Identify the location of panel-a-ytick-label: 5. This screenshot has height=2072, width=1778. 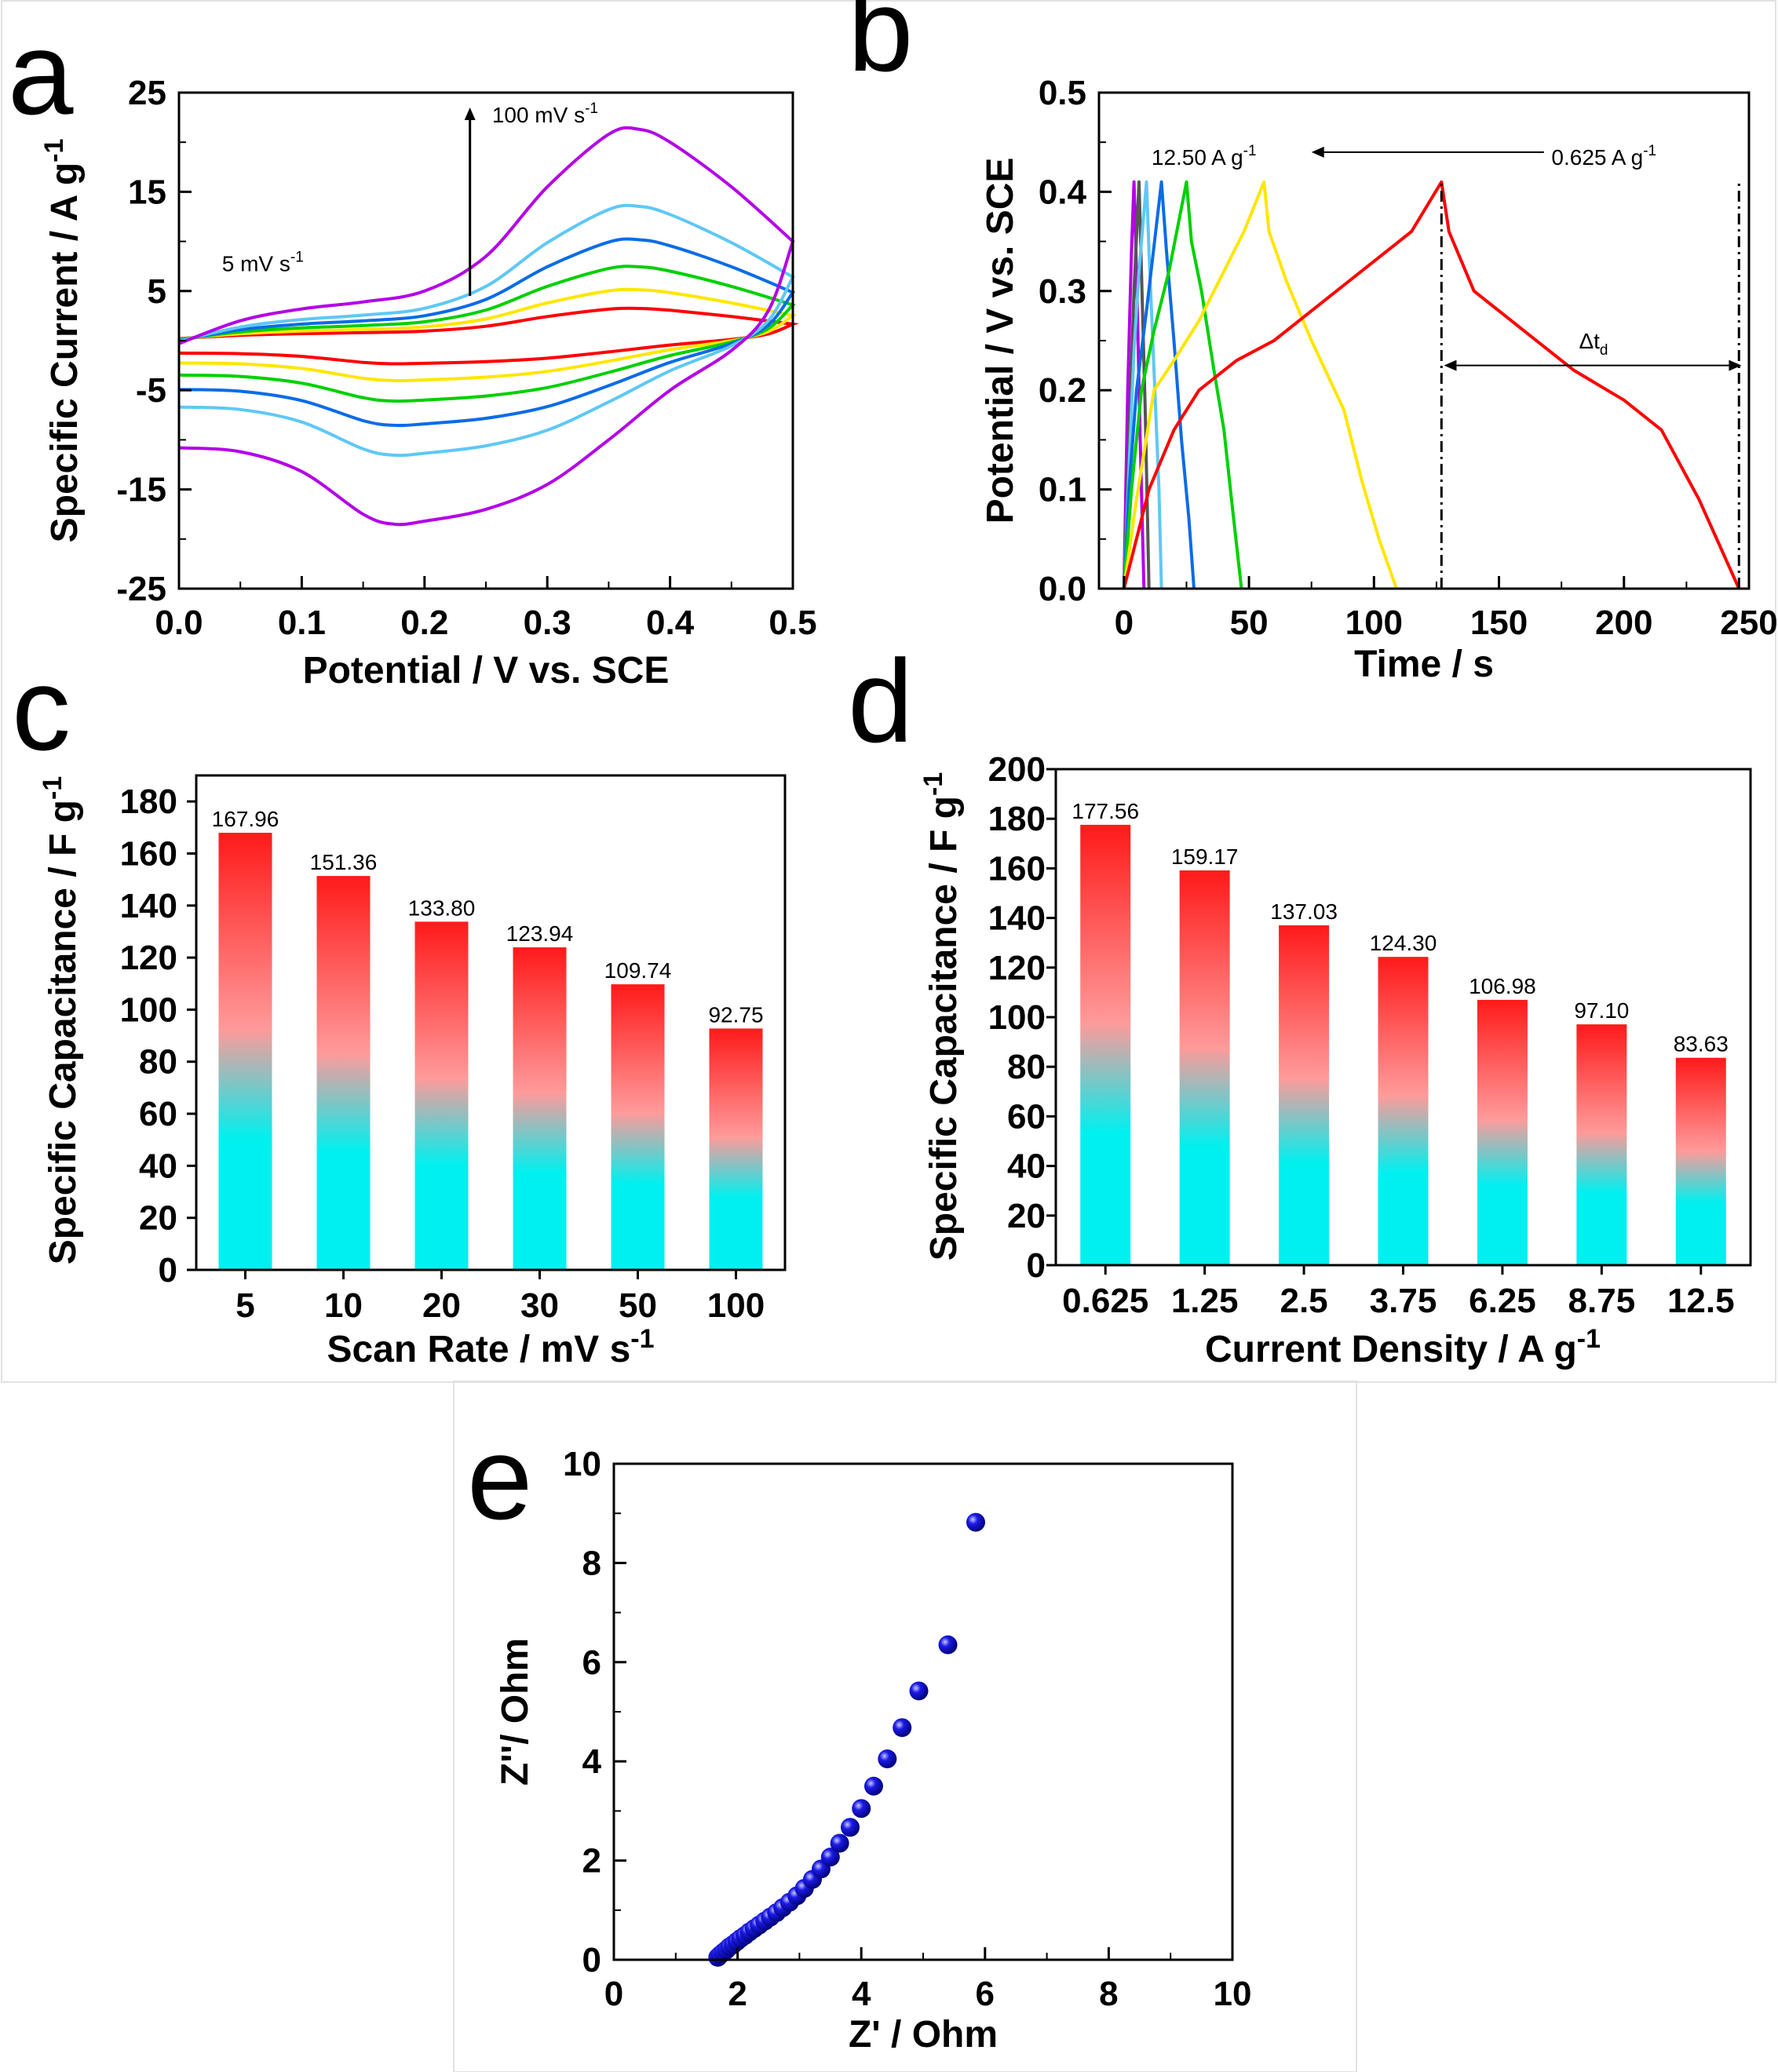
(157, 291).